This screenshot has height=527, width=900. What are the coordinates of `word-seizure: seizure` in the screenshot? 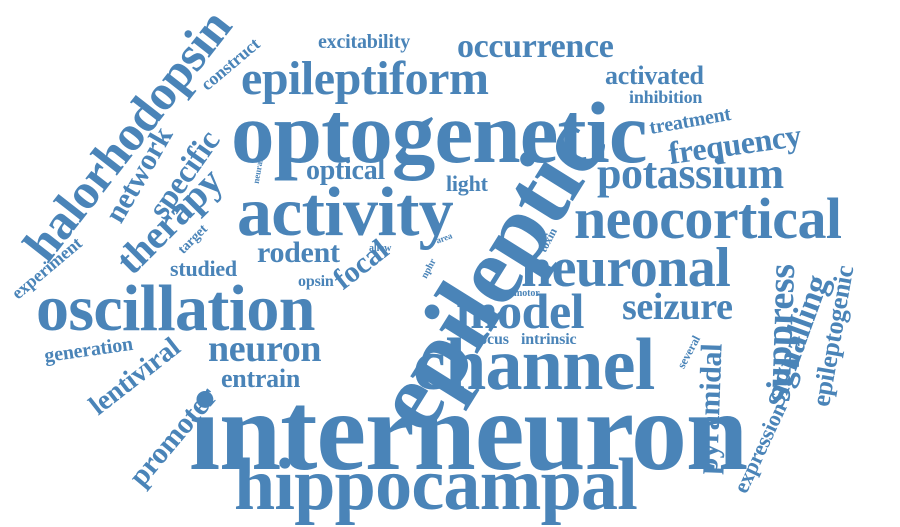 It's located at (677, 307).